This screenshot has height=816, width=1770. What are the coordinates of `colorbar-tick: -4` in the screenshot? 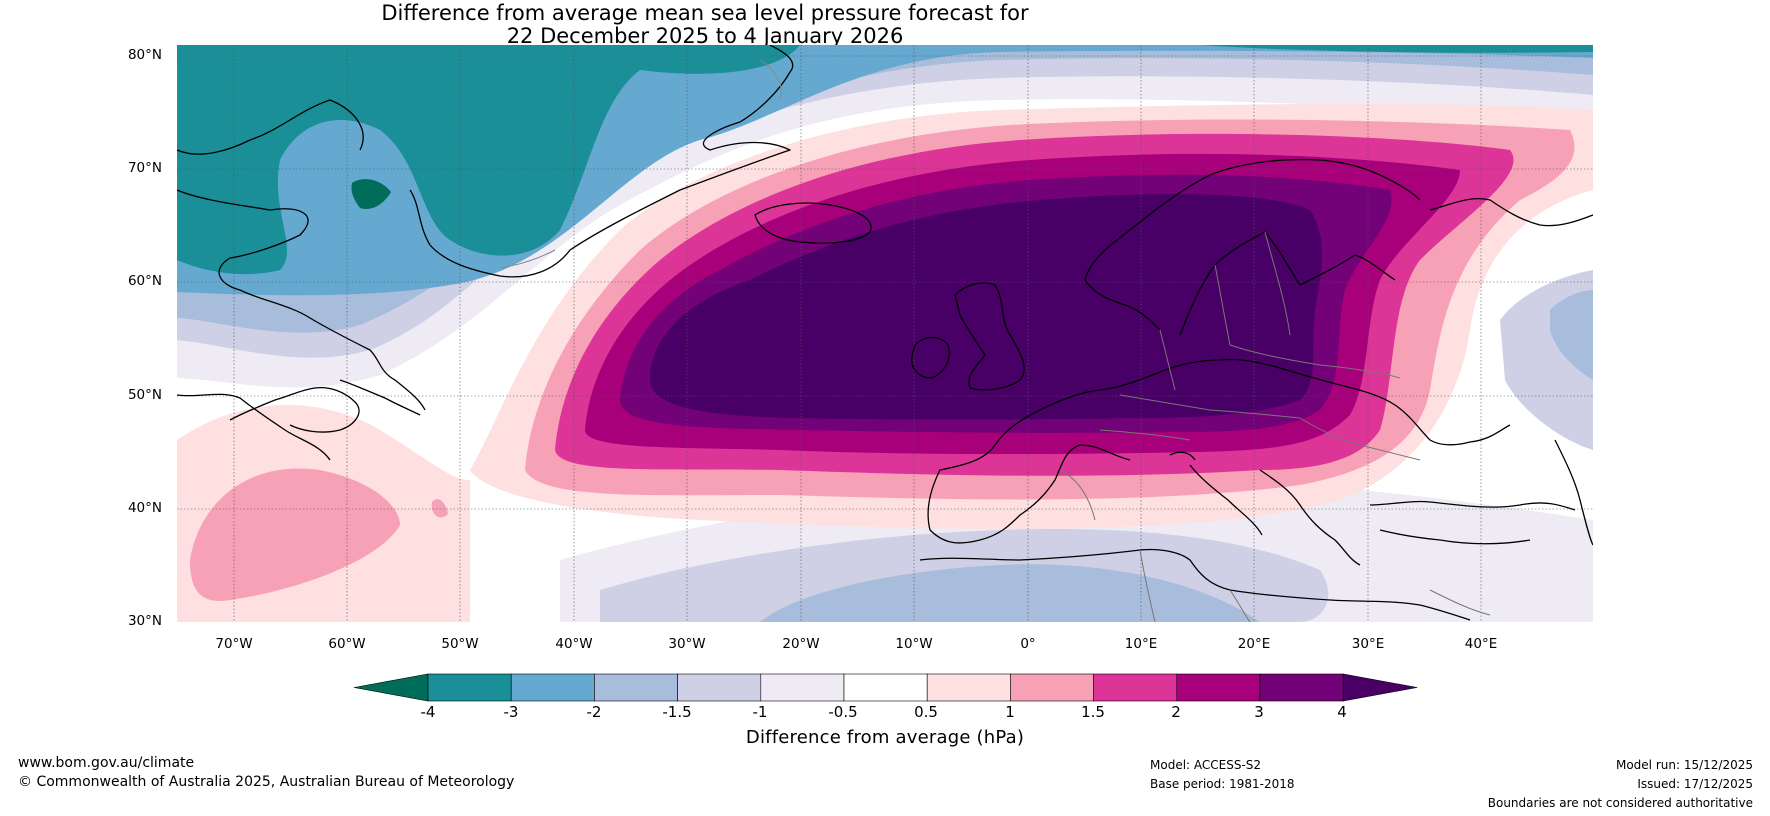 It's located at (428, 712).